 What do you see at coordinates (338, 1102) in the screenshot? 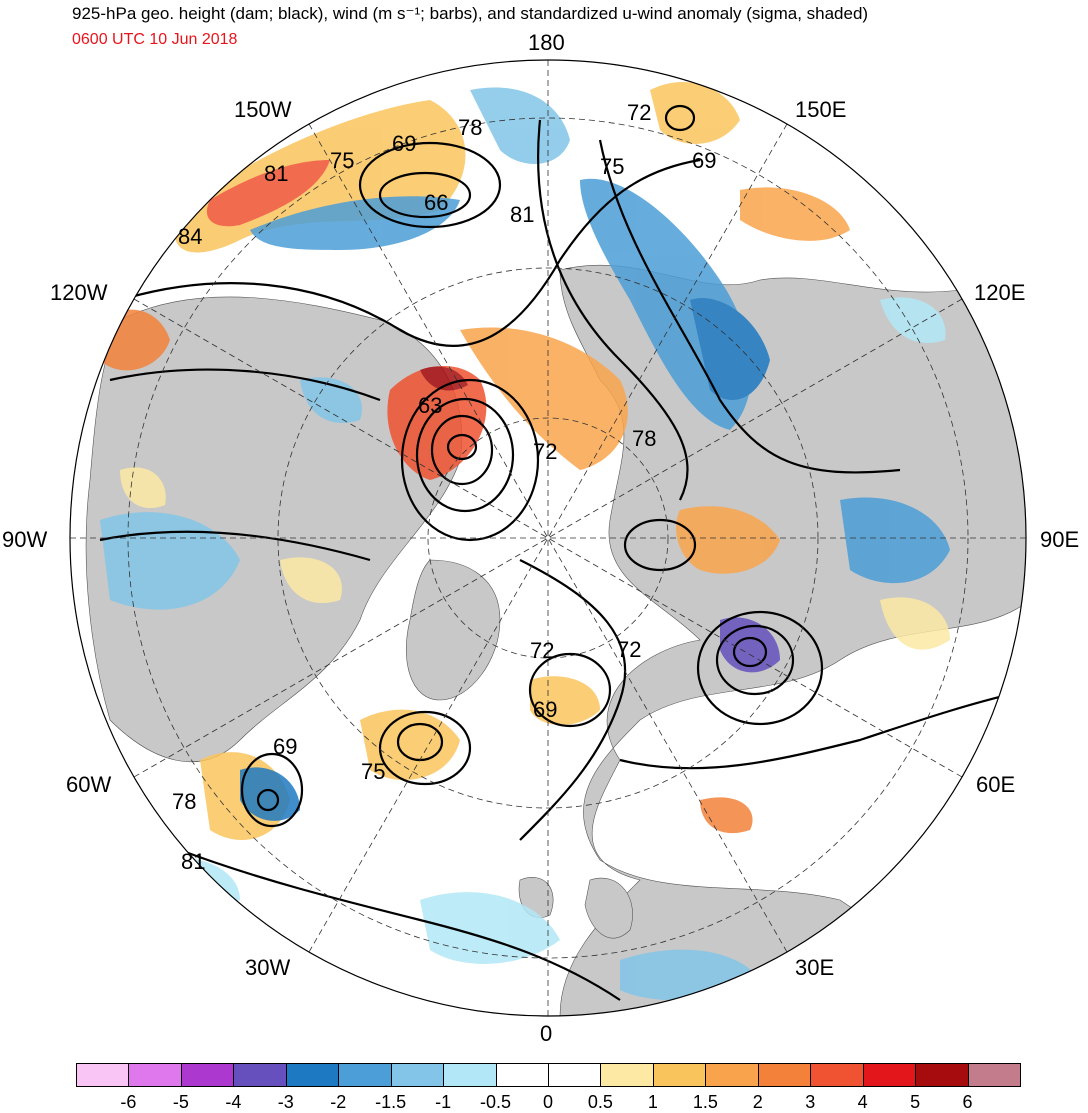
I see `colorbar-tick-label: -2` at bounding box center [338, 1102].